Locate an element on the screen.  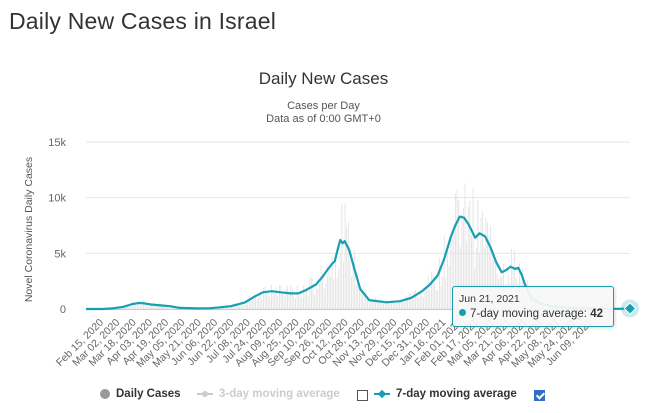
tooltip-date: Jun 21, 2021 is located at coordinates (489, 299).